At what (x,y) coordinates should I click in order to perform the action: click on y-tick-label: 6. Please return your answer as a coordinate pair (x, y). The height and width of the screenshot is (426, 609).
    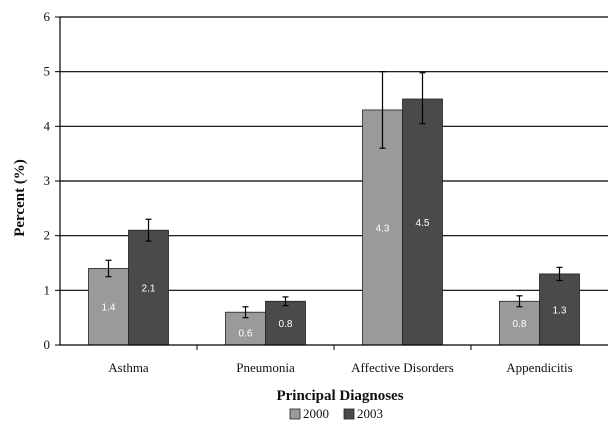
    Looking at the image, I should click on (47, 16).